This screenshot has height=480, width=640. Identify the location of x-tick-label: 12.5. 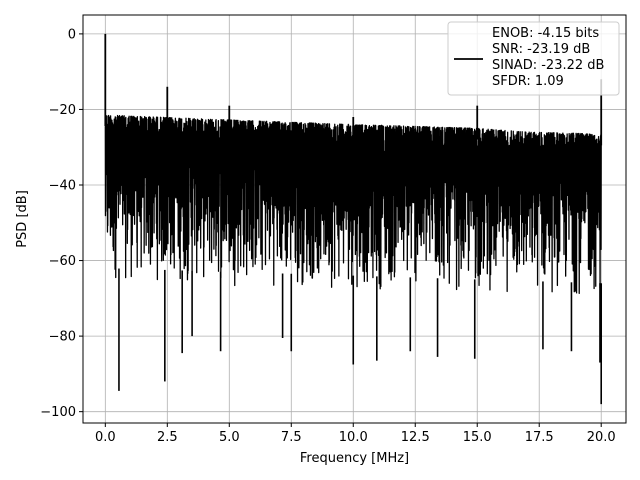
(415, 437).